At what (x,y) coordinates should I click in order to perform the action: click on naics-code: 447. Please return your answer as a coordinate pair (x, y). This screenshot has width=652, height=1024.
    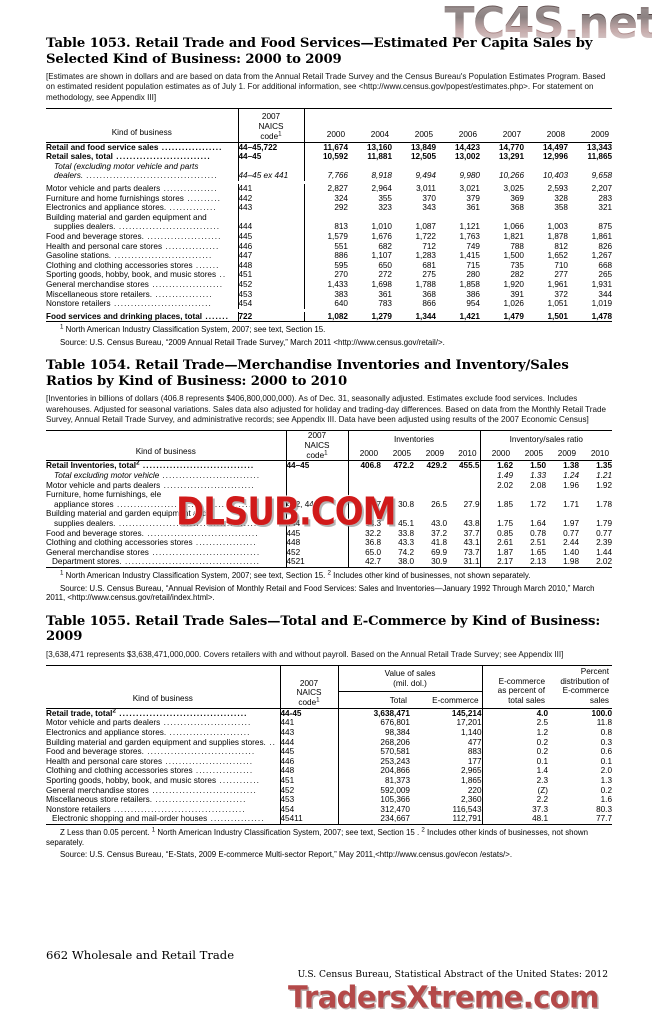
    Looking at the image, I should click on (270, 256).